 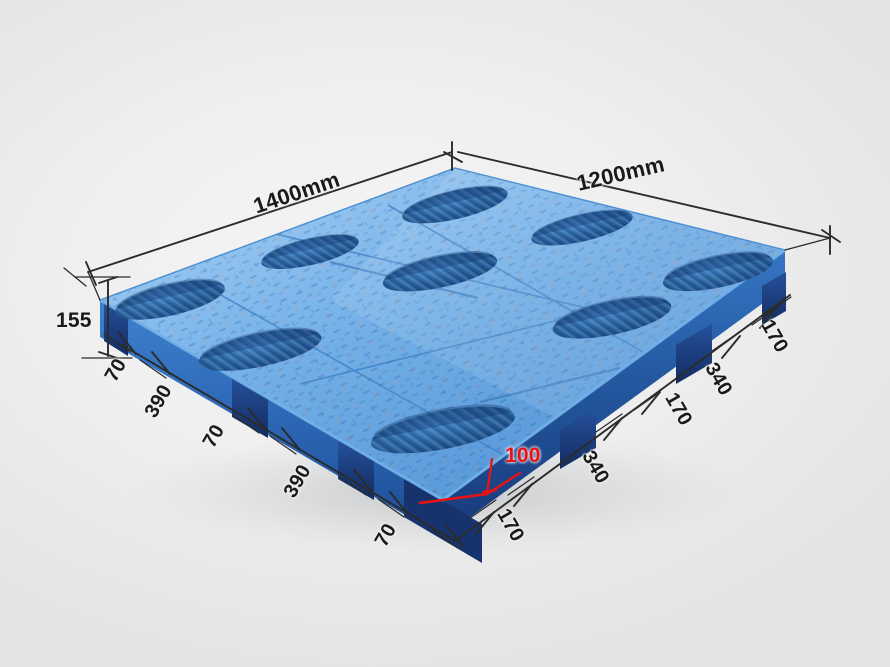 I want to click on label-foot-height-100: 100, so click(x=523, y=455).